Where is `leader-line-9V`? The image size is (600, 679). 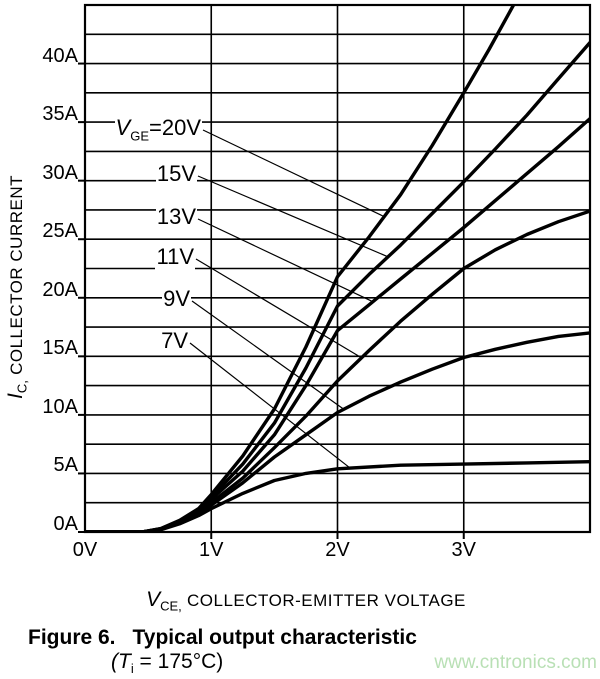 leader-line-9V is located at coordinates (268, 355).